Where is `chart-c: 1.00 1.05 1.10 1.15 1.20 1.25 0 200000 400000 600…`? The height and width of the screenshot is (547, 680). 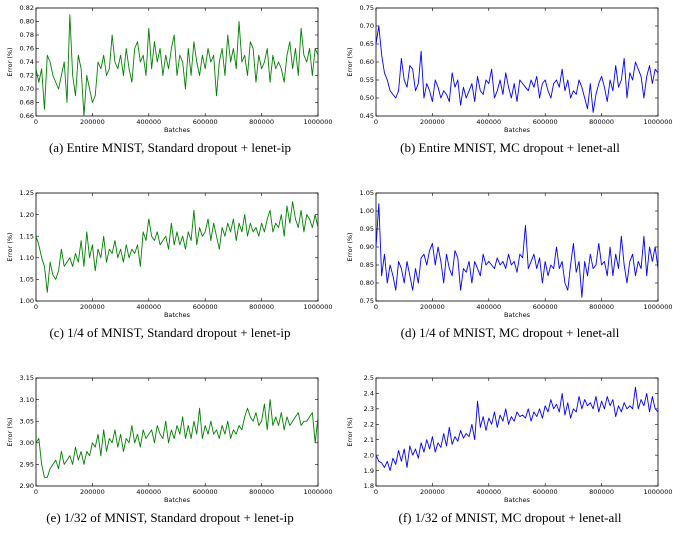 chart-c: 1.00 1.05 1.10 1.15 1.20 1.25 0 200000 400000 600… is located at coordinates (169, 254).